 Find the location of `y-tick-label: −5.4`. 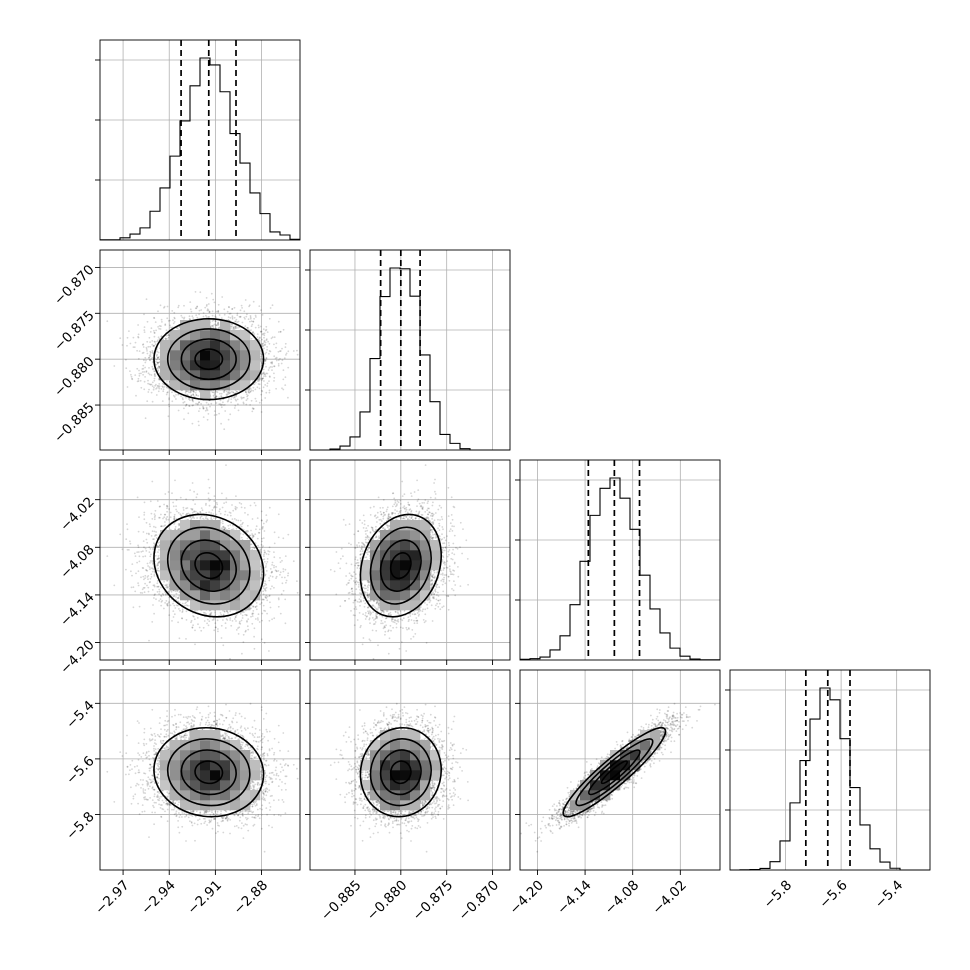

y-tick-label: −5.4 is located at coordinates (80, 715).